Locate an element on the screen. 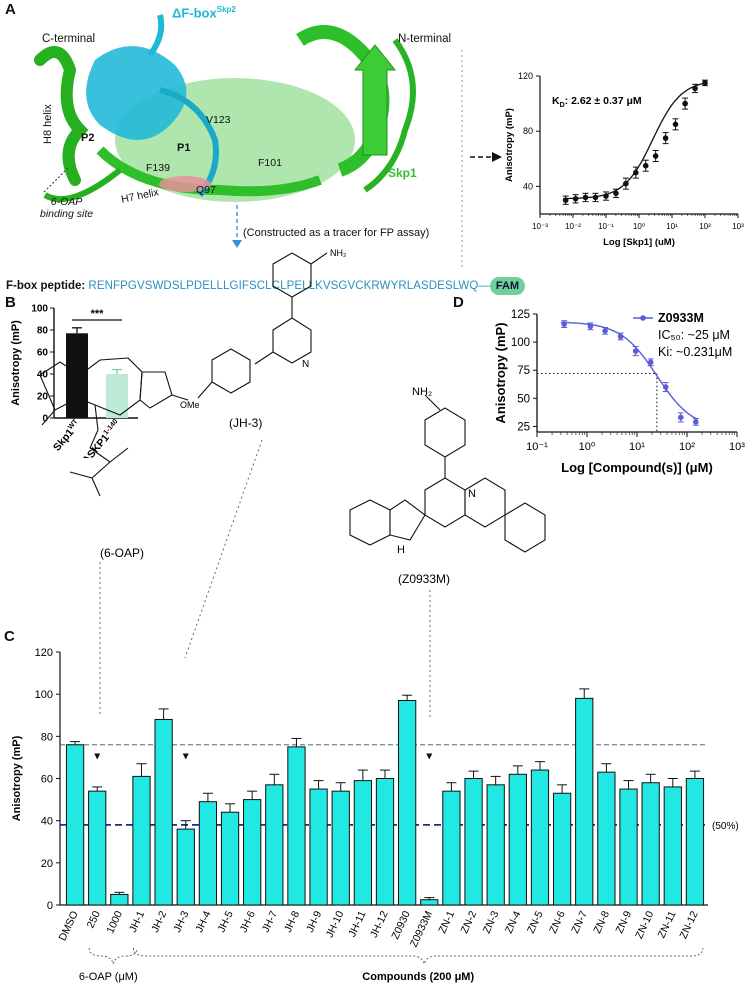  p1-label: P1 is located at coordinates (184, 148).